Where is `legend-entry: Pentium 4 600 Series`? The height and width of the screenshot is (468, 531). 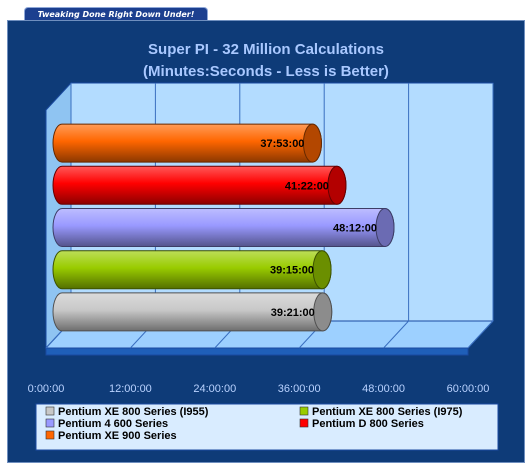 legend-entry: Pentium 4 600 Series is located at coordinates (113, 424).